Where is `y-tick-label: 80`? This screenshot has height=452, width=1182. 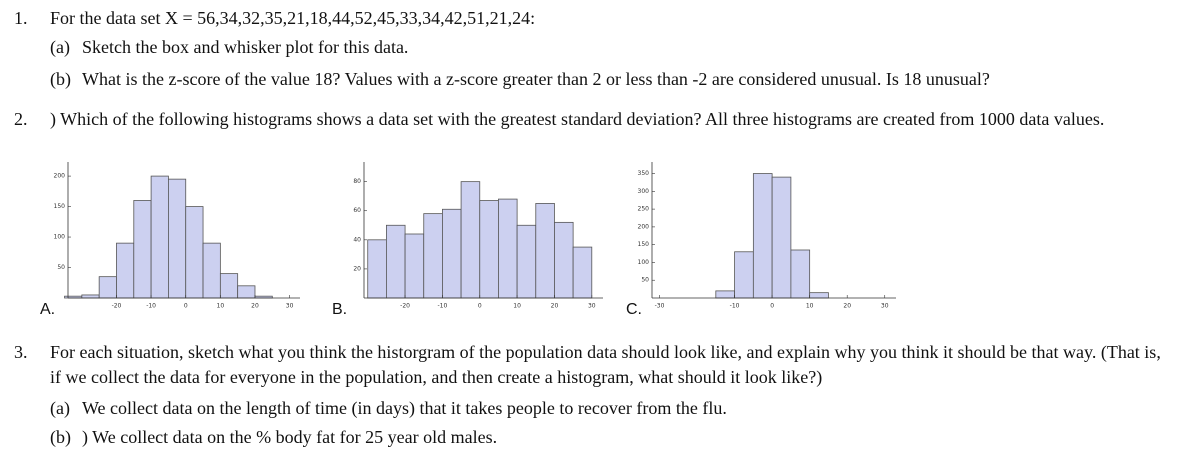
y-tick-label: 80 is located at coordinates (357, 181).